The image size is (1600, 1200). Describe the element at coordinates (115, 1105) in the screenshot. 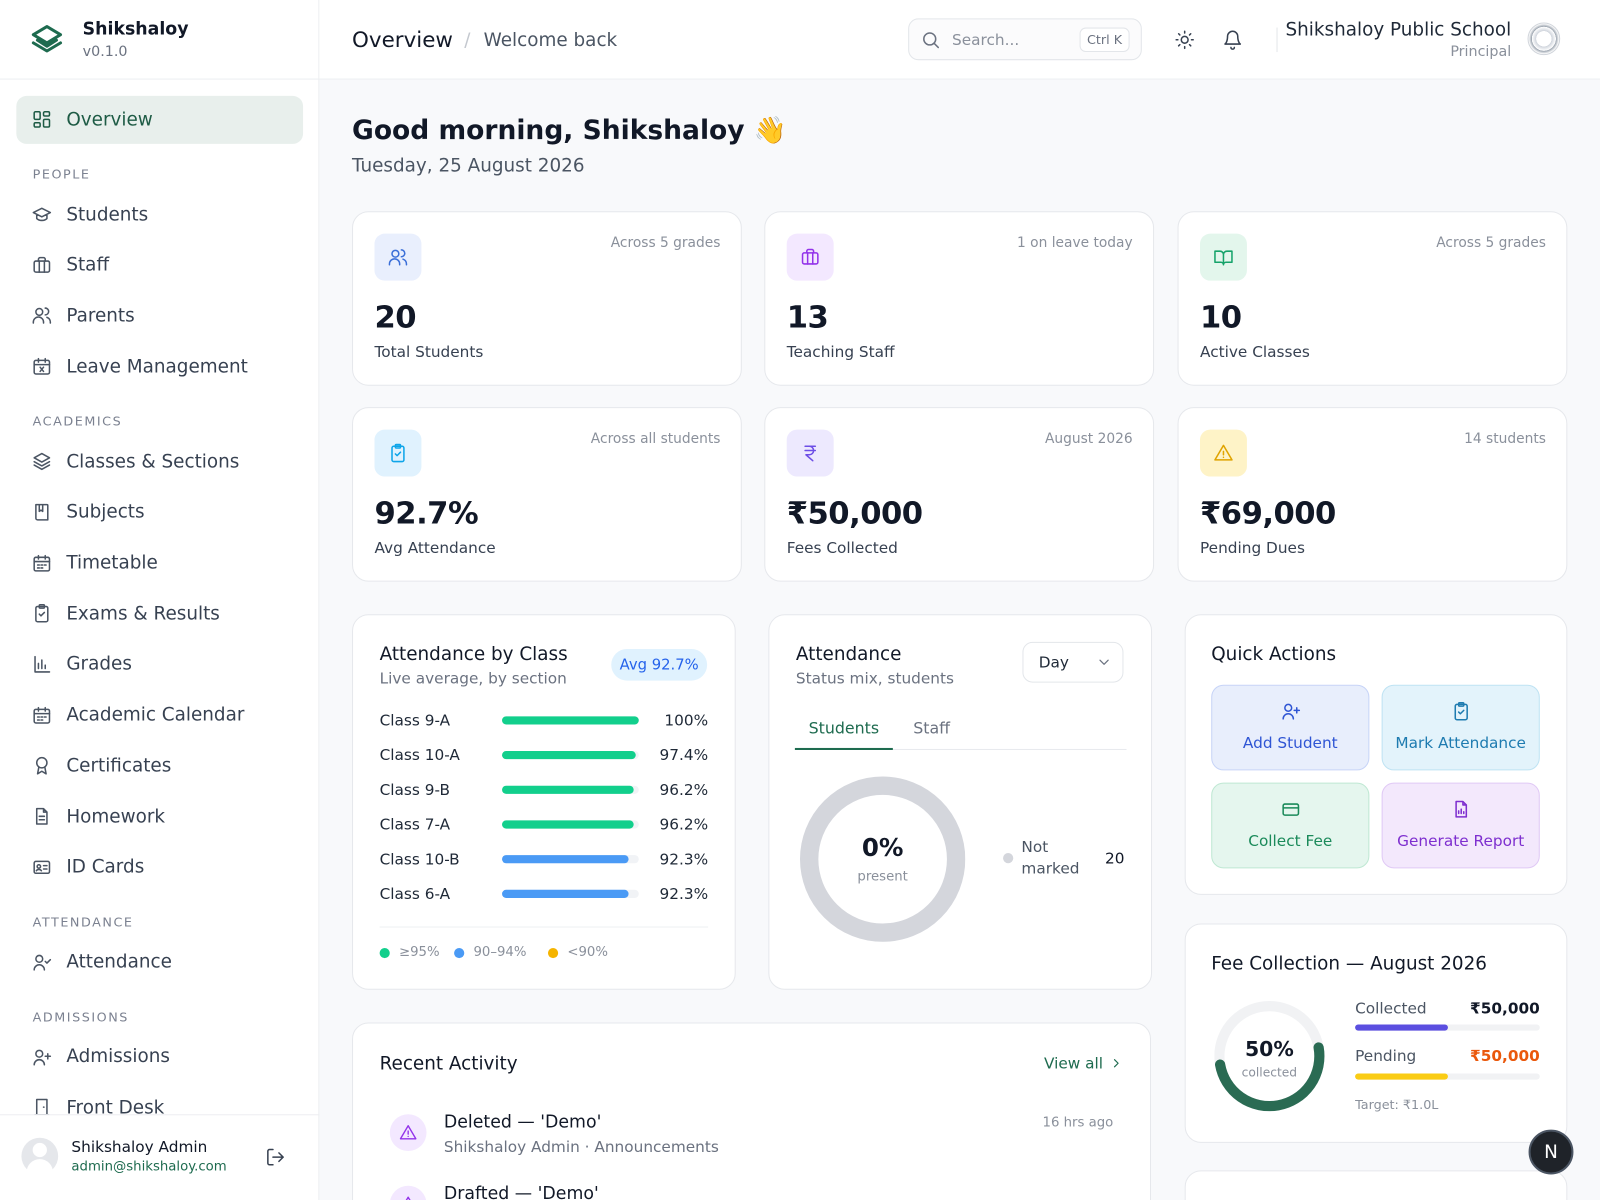

I see `nav-item: Front Desk` at that location.